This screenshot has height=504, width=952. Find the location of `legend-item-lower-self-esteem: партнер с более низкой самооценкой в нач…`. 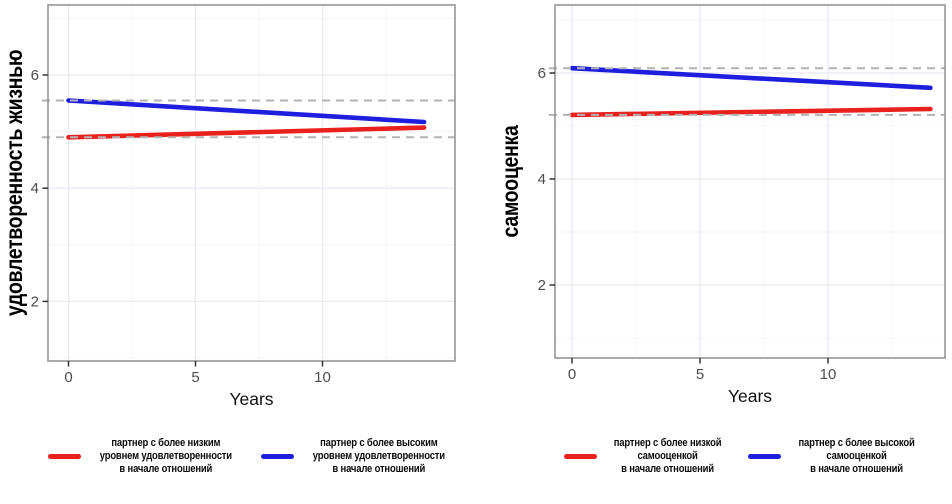

legend-item-lower-self-esteem: партнер с более низкой самооценкой в нач… is located at coordinates (646, 456).